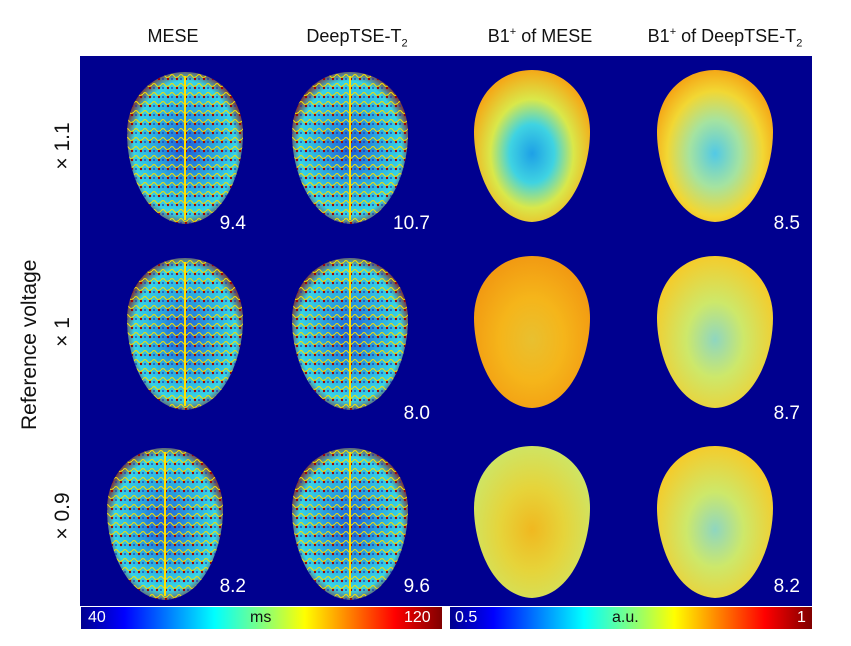 Image resolution: width=851 pixels, height=646 pixels. I want to click on value-r3-c1: 8.2, so click(232, 586).